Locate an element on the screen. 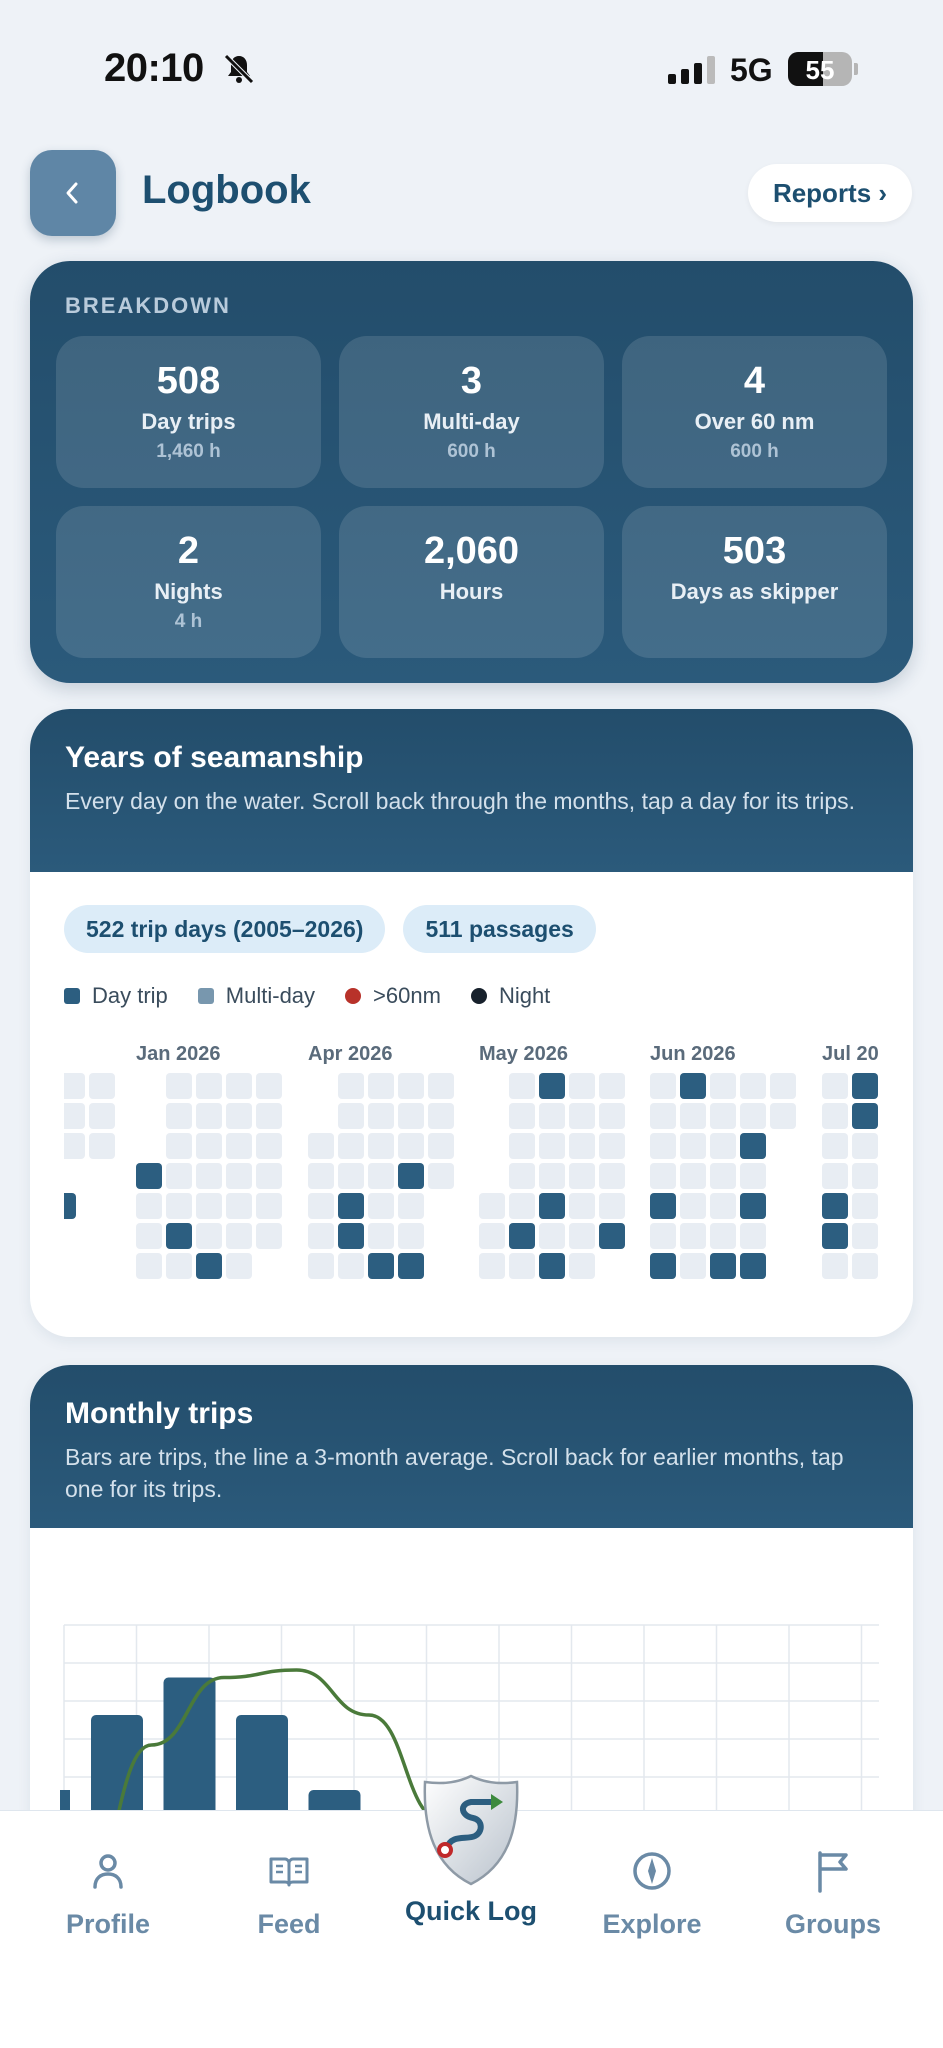 This screenshot has width=943, height=2048. legend-label: Multi-day is located at coordinates (270, 995).